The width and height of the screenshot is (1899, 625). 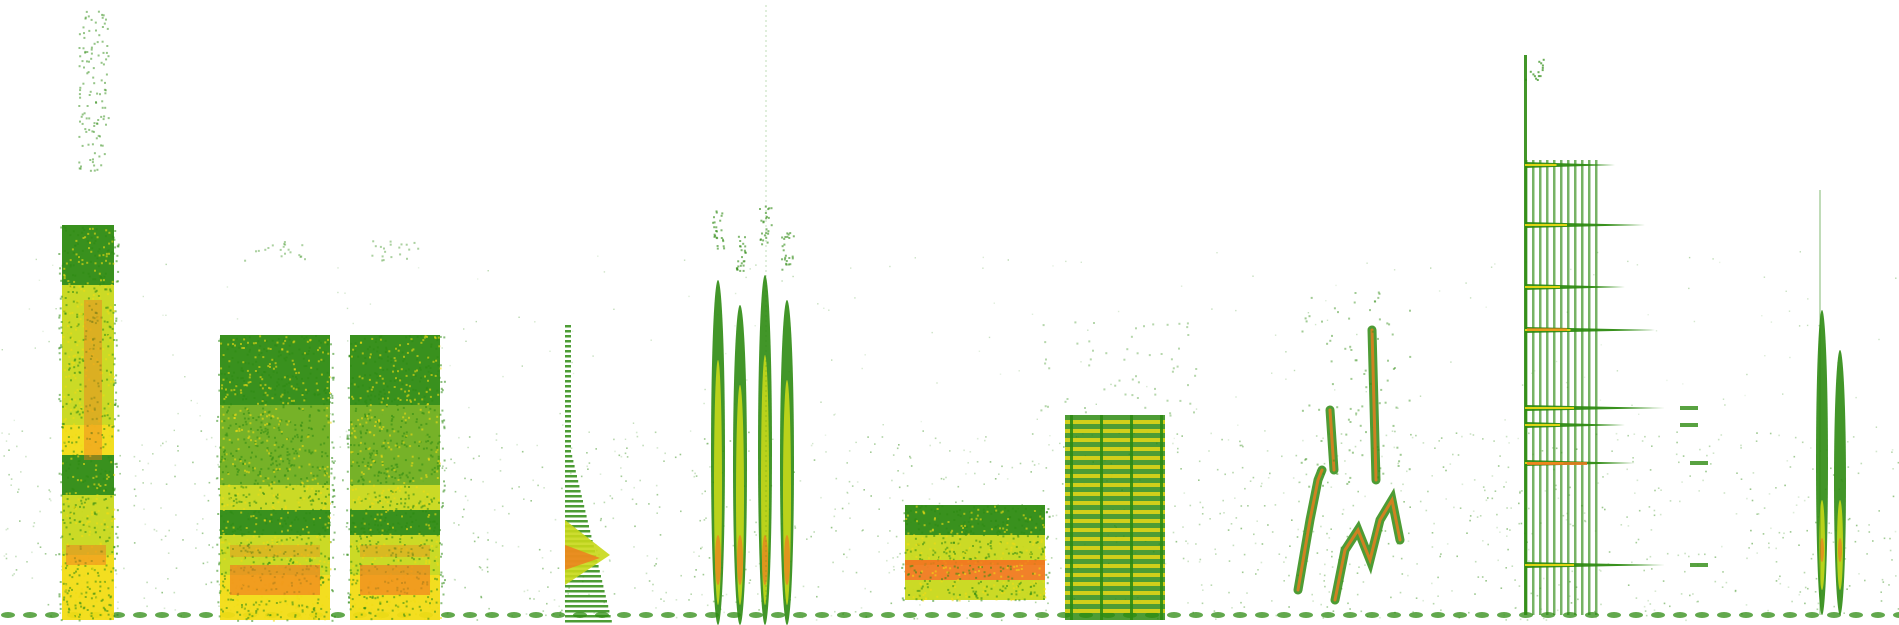 What do you see at coordinates (753, 315) in the screenshot?
I see `event-clicks-group` at bounding box center [753, 315].